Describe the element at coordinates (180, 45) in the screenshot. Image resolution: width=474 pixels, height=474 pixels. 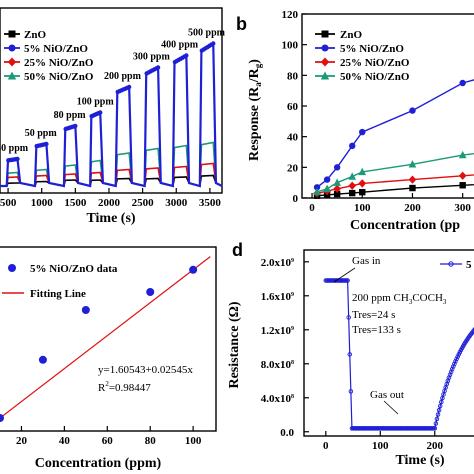
I see `pulse-label: 400 ppm` at that location.